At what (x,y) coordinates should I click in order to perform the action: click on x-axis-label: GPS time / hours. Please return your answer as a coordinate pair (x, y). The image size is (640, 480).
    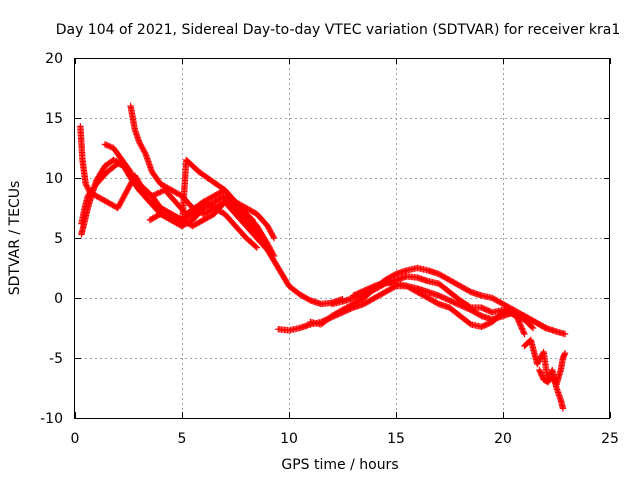
    Looking at the image, I should click on (339, 465).